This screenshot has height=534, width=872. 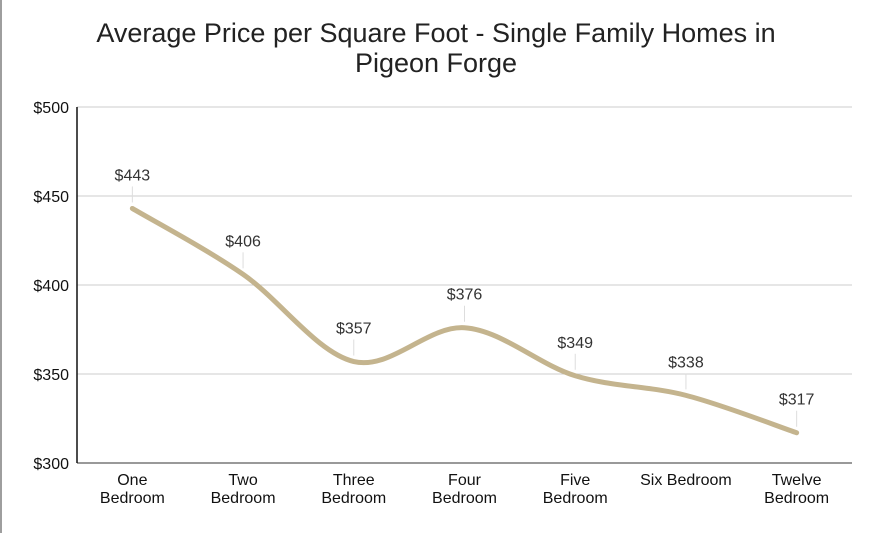 What do you see at coordinates (243, 241) in the screenshot?
I see `data-label: $406` at bounding box center [243, 241].